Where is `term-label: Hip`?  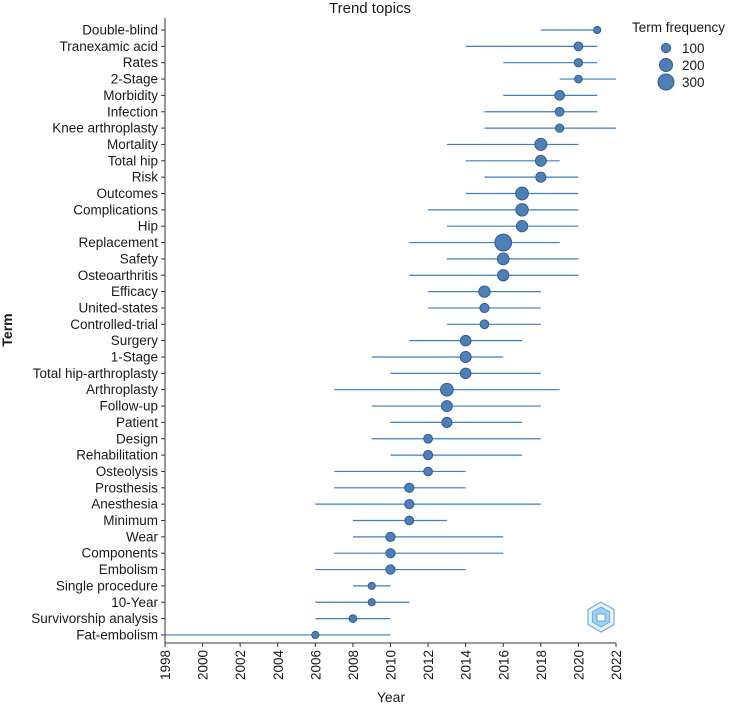
term-label: Hip is located at coordinates (148, 226).